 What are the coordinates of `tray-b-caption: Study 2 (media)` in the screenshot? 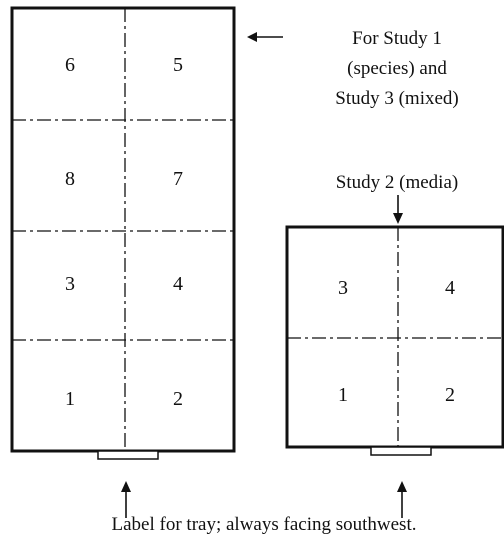 It's located at (397, 182).